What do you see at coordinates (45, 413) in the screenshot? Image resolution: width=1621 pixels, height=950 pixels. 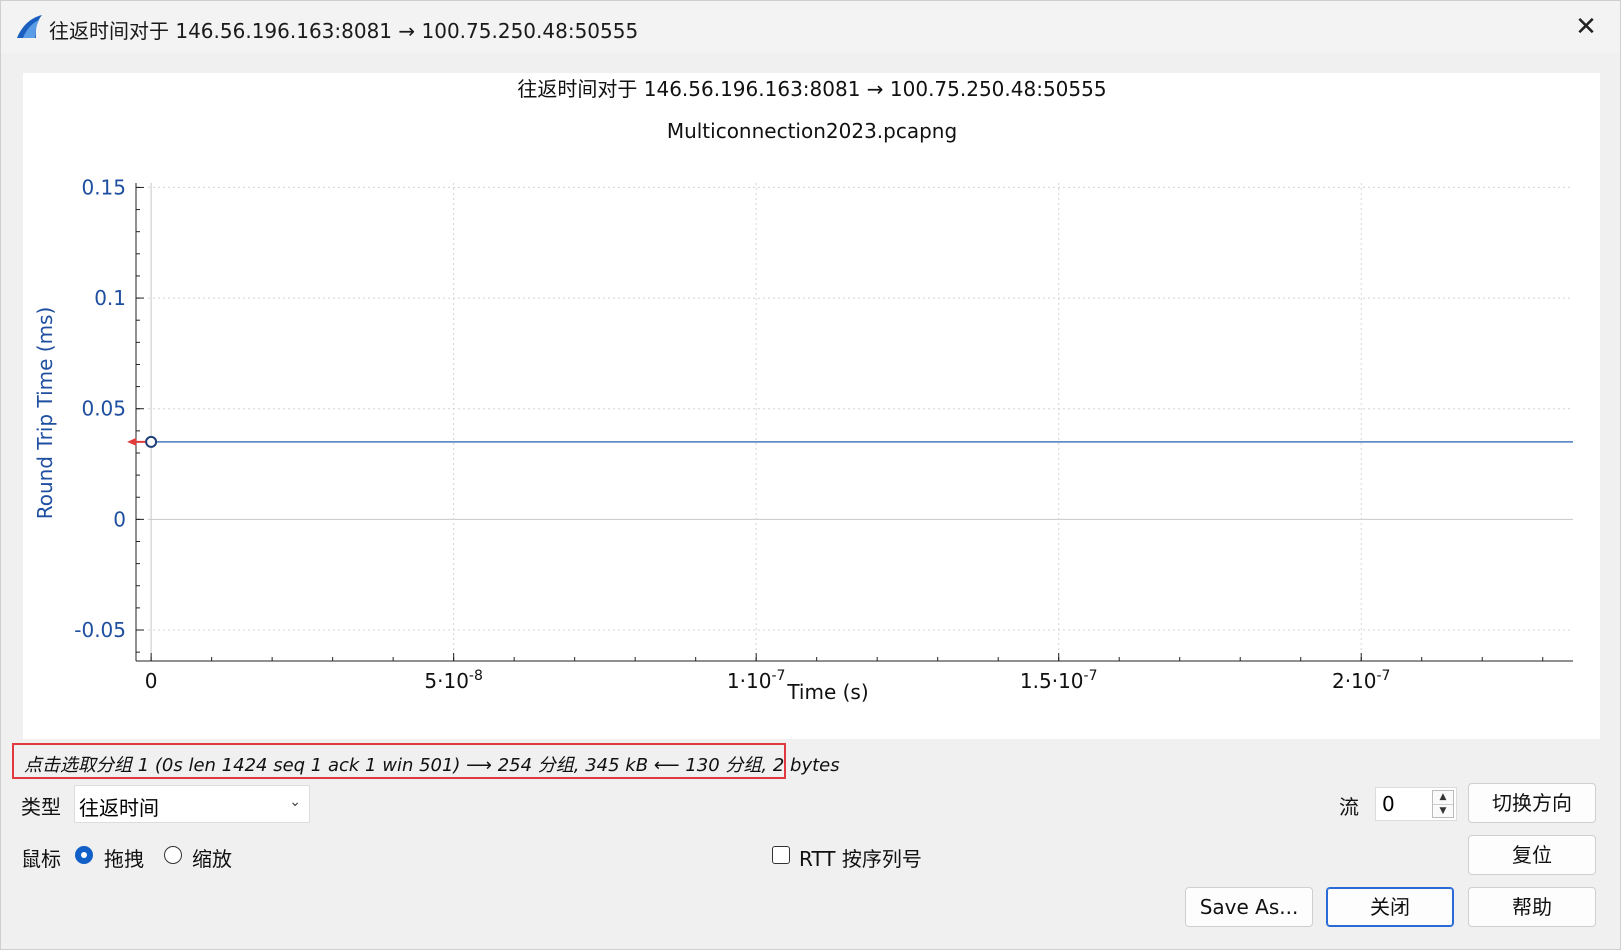 I see `y-axis-label: Round Trip Time (ms)` at bounding box center [45, 413].